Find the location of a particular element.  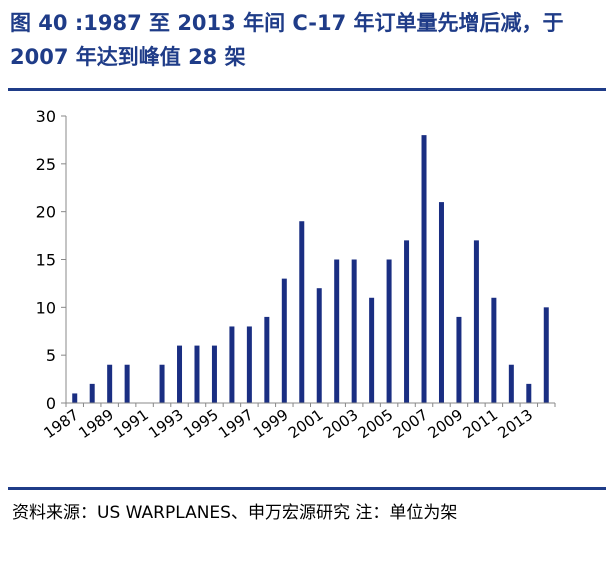

y-tick-label: 20 is located at coordinates (46, 212).